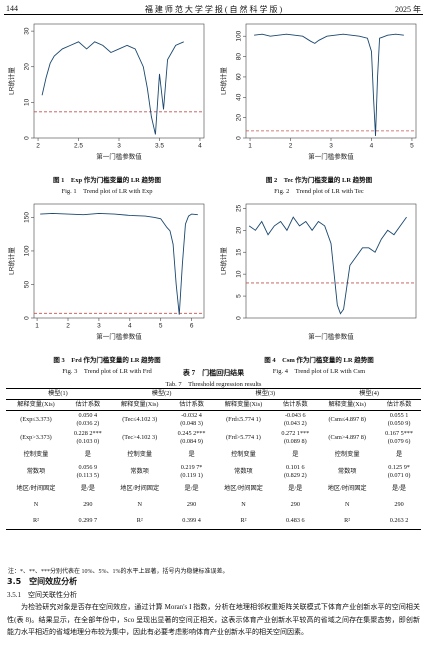 The image size is (427, 663). I want to click on table-cell: 0.056 9 (0.113 5), so click(88, 472).